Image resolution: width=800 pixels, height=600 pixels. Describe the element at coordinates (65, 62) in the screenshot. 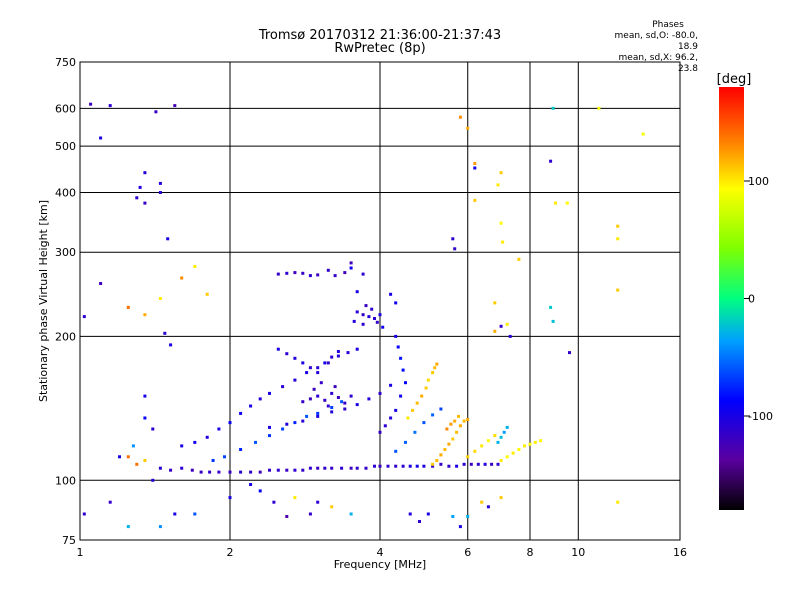

I see `y-tick-label: 750` at that location.